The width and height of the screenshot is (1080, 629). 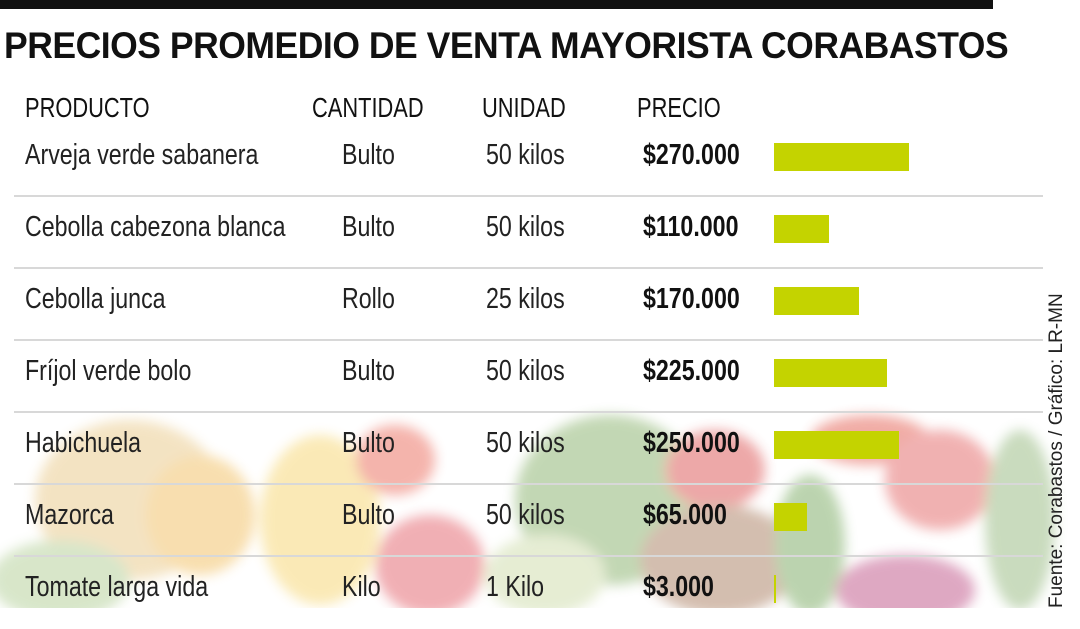 I want to click on header-price: PRECIO, so click(x=679, y=107).